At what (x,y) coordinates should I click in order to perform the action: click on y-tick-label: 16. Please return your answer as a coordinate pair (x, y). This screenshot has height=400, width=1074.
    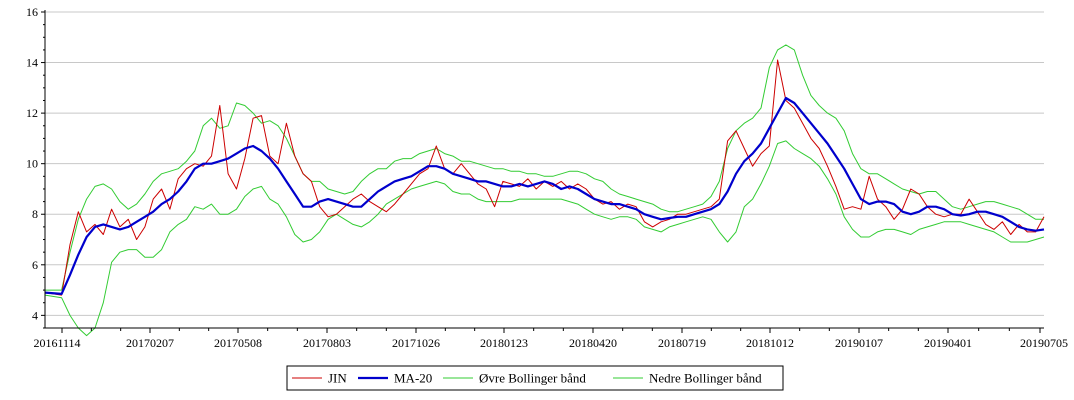
    Looking at the image, I should click on (32, 12).